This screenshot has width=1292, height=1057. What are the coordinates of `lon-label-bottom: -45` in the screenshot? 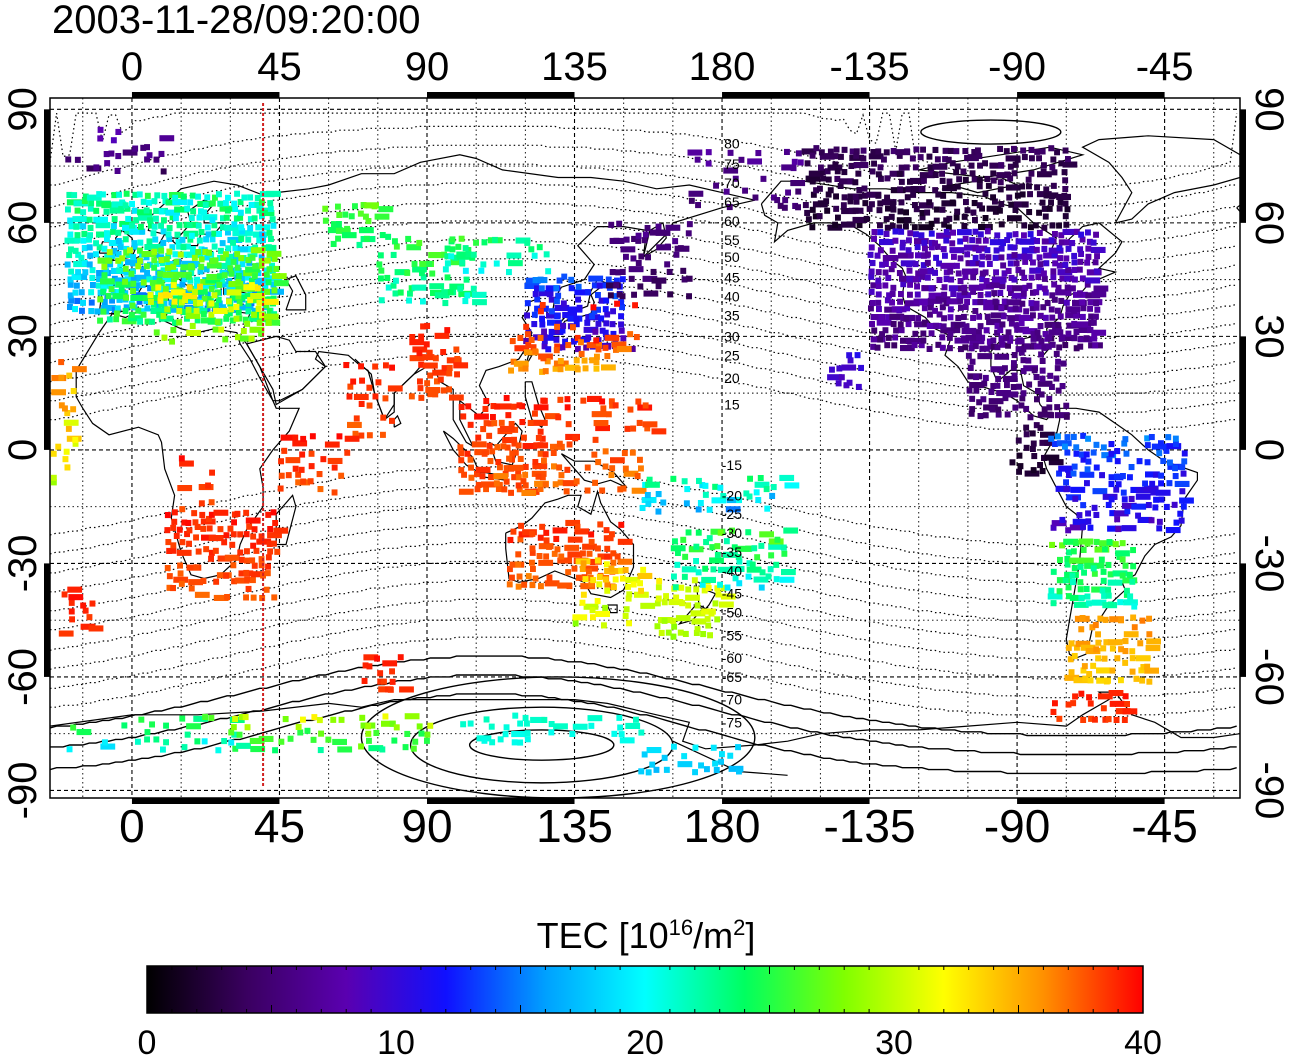 It's located at (1164, 826).